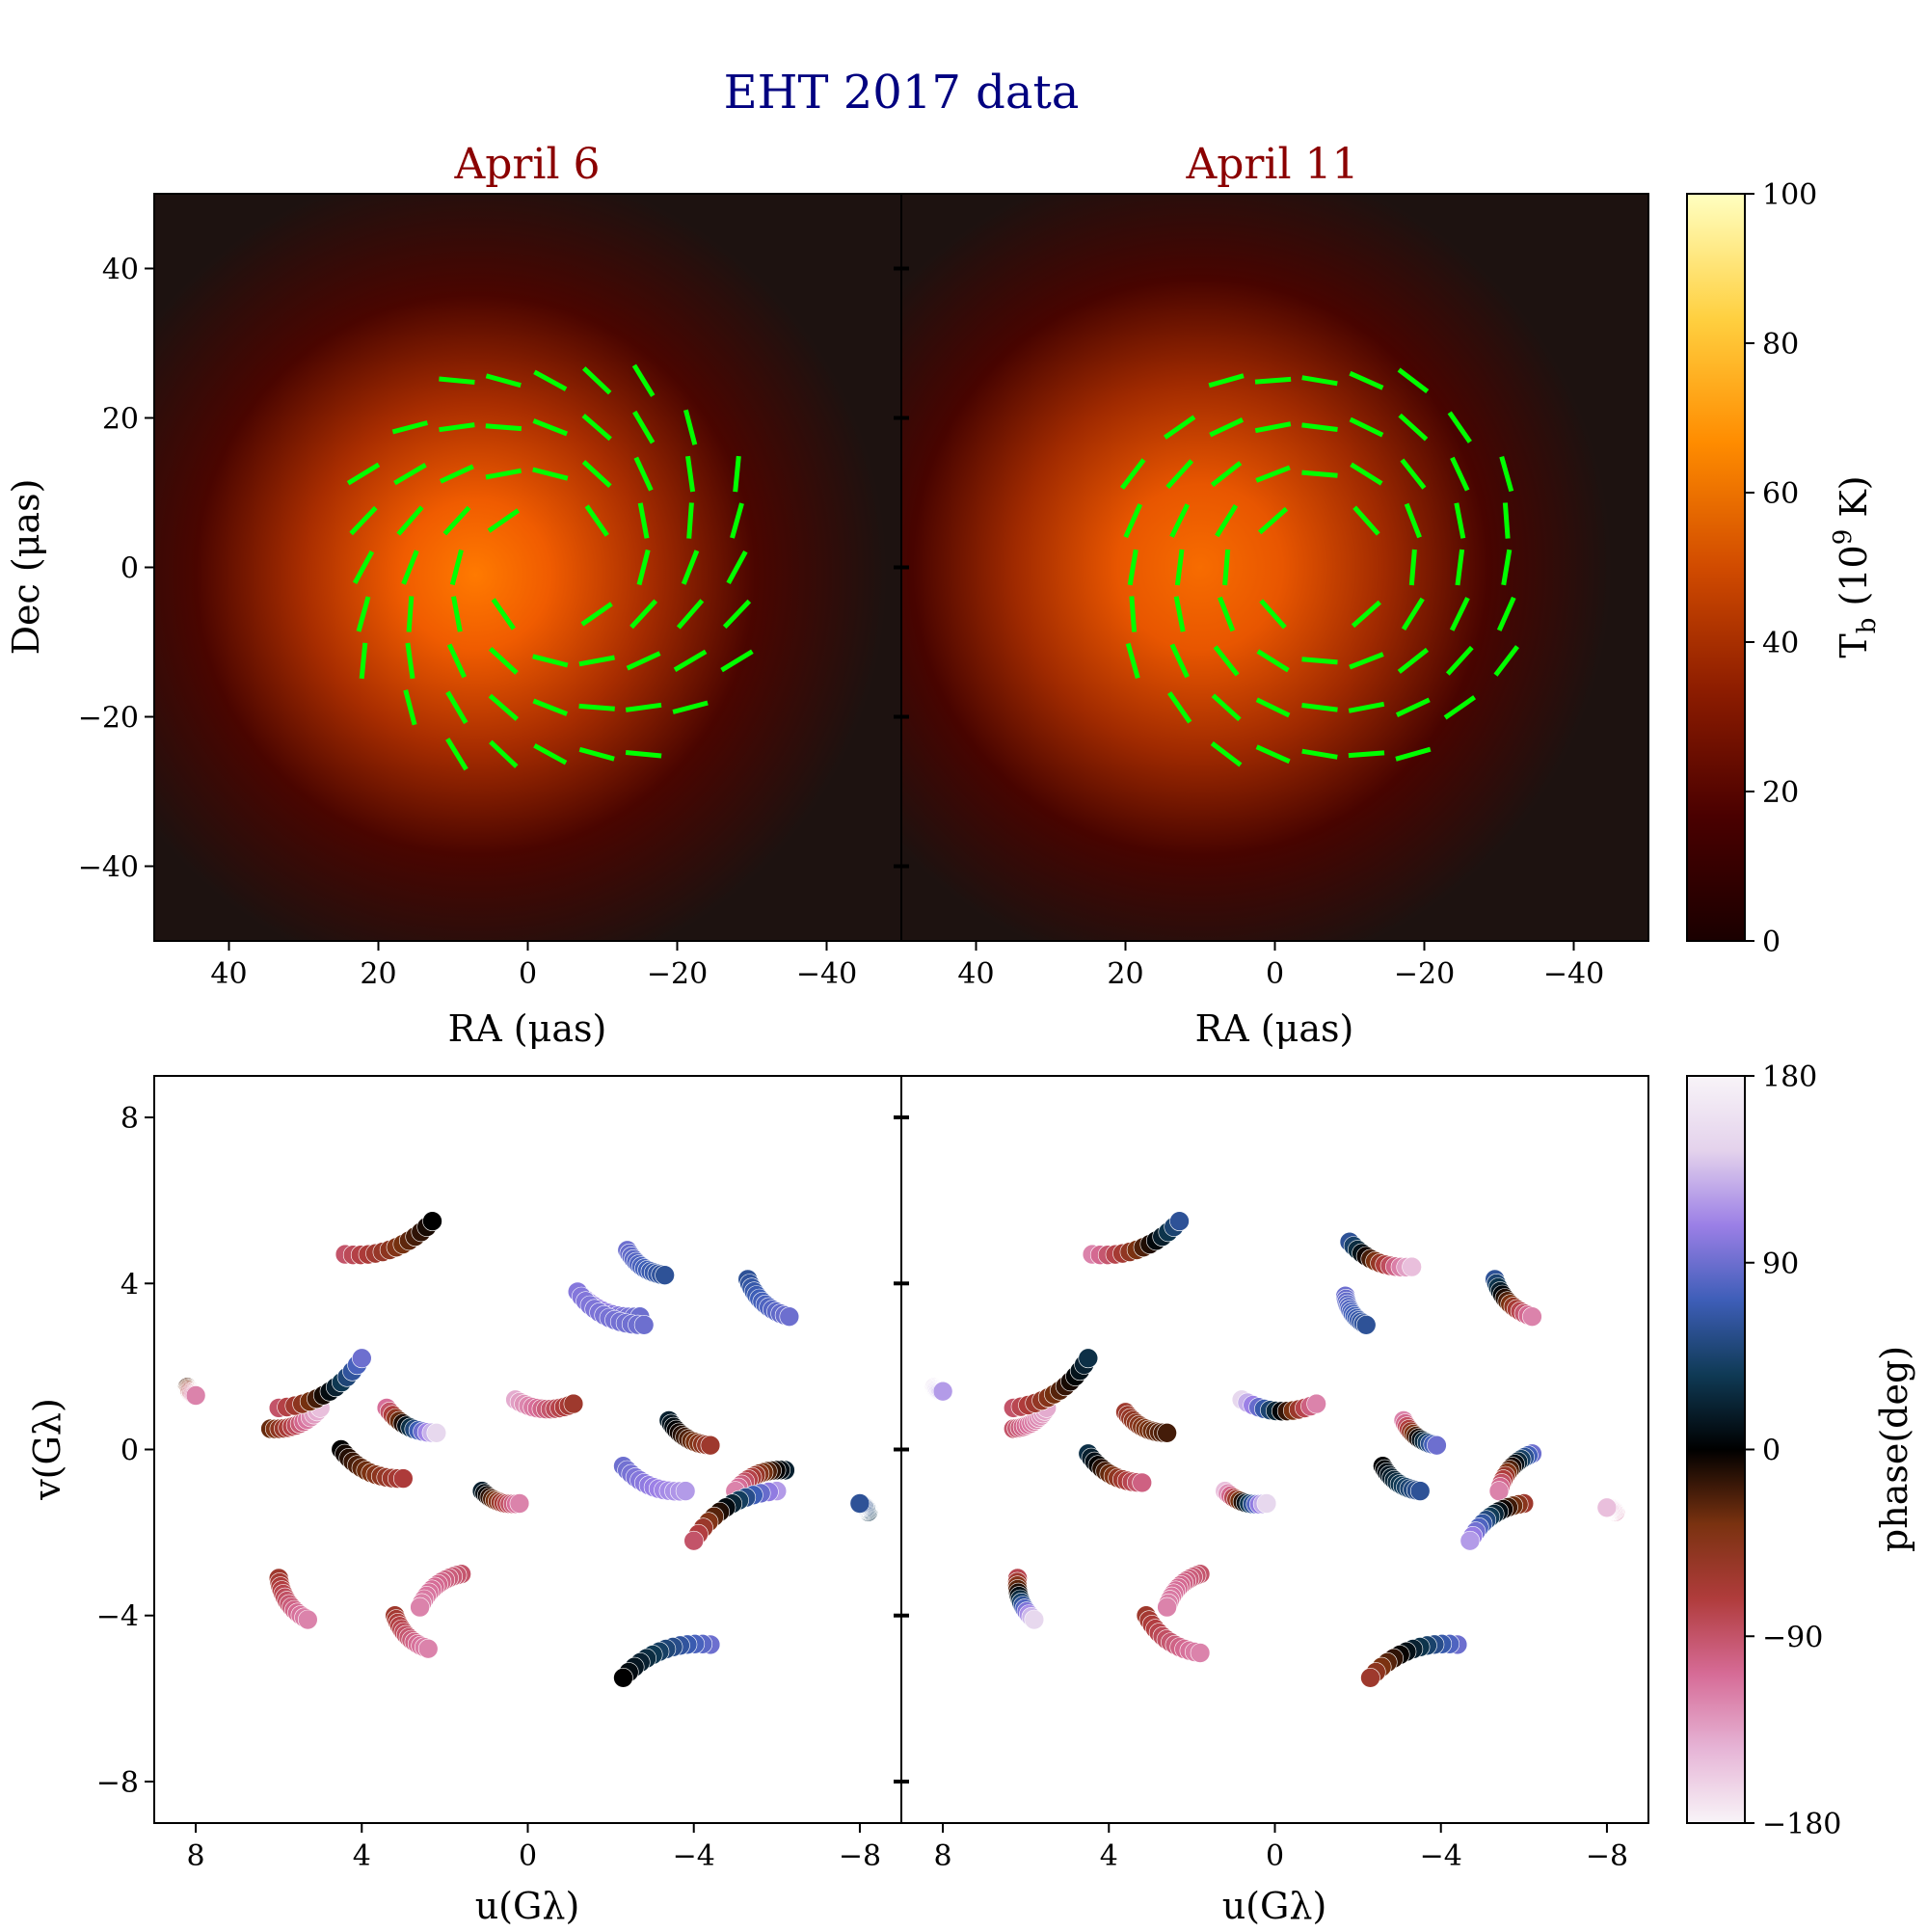 Image resolution: width=1928 pixels, height=1932 pixels. What do you see at coordinates (129, 1119) in the screenshot?
I see `y-tick-label: 8` at bounding box center [129, 1119].